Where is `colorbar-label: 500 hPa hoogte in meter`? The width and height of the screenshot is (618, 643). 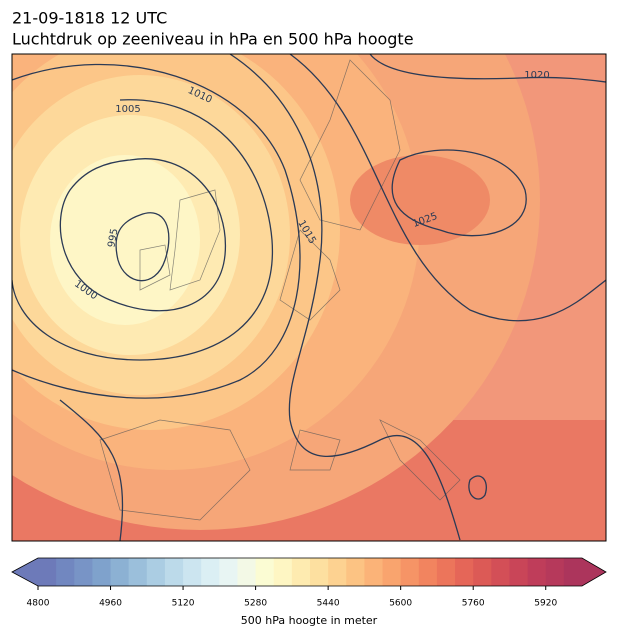
colorbar-label: 500 hPa hoogte in meter is located at coordinates (309, 620).